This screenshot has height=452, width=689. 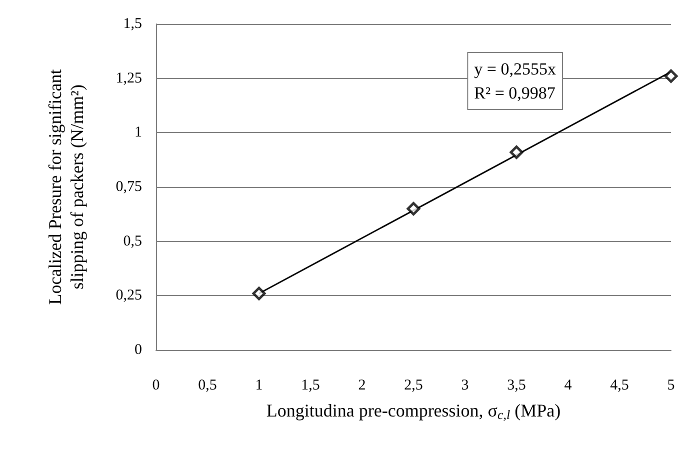 What do you see at coordinates (362, 386) in the screenshot?
I see `x-tick-label: 2` at bounding box center [362, 386].